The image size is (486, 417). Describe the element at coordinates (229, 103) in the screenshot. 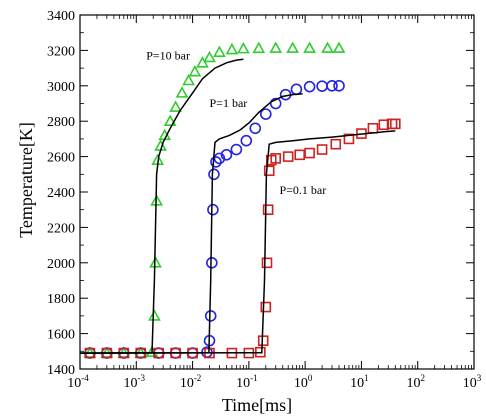

I see `annotation-1: P=1 bar` at that location.